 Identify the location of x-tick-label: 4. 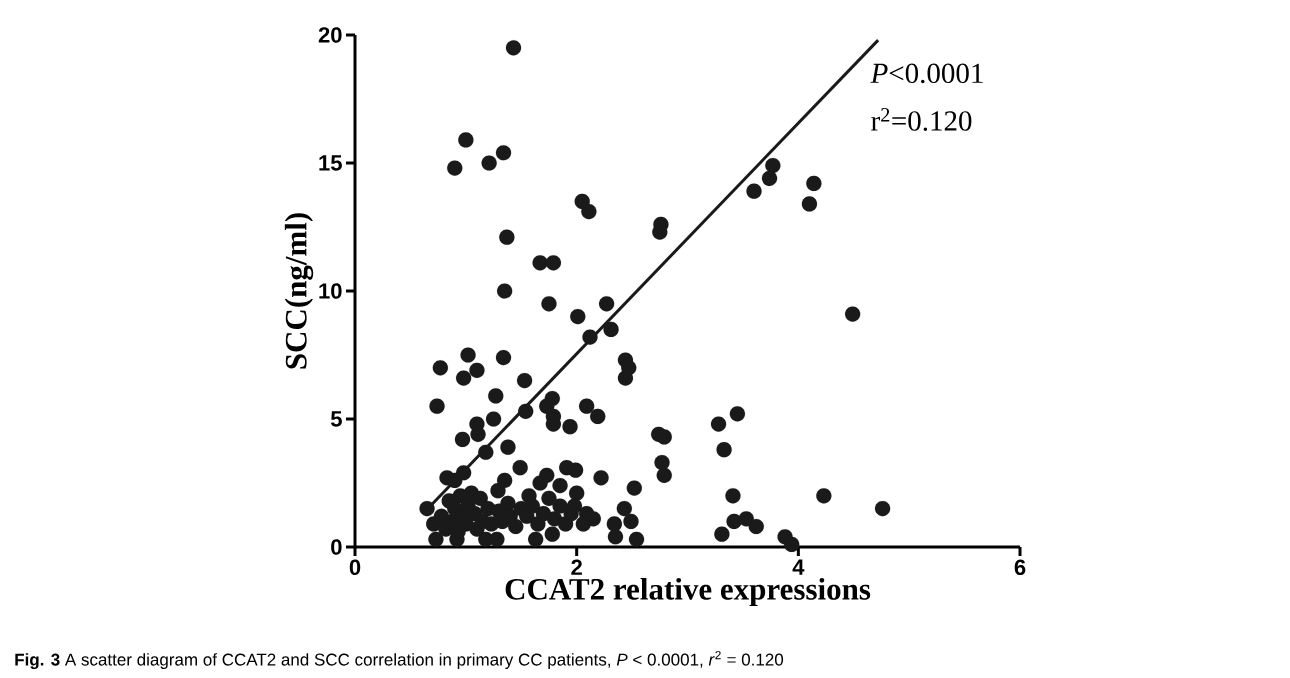
(798, 567).